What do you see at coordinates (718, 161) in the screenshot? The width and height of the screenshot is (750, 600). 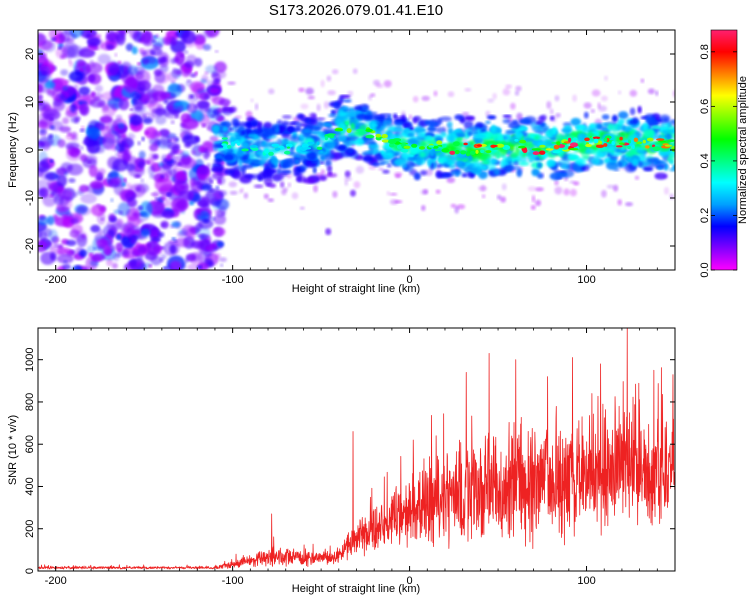 I see `colorbar-ticks: 0.0 0.2 0.4 0.6 0.8` at bounding box center [718, 161].